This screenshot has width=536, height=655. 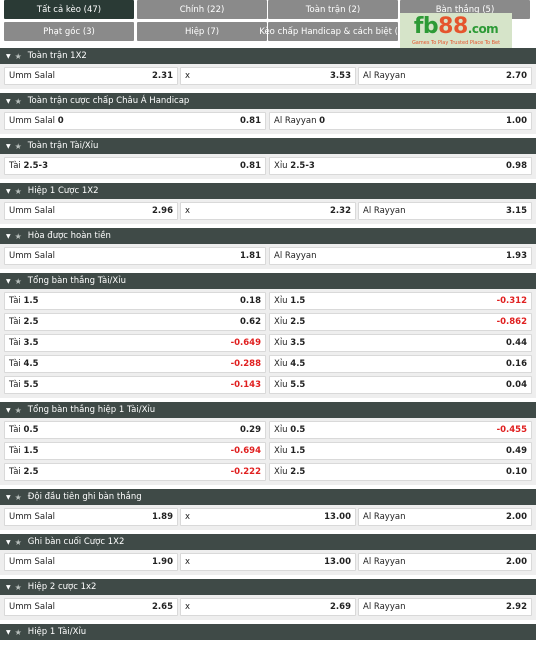 What do you see at coordinates (135, 430) in the screenshot?
I see `odds-cell: Tài 0.5 0.29` at bounding box center [135, 430].